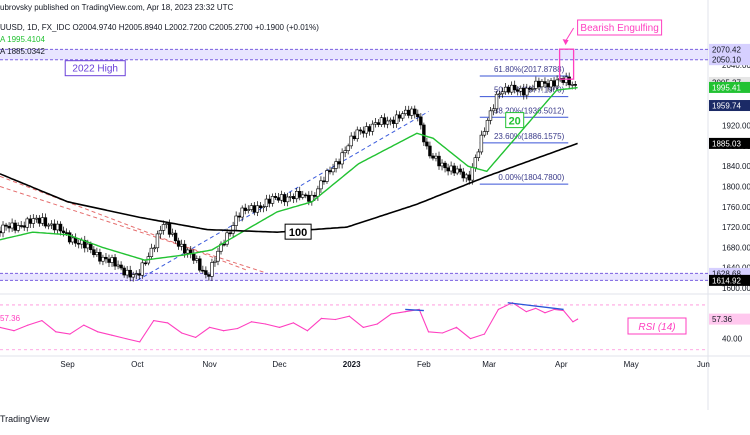 This screenshot has height=435, width=750. I want to click on price-tag-label: 1959.74, so click(726, 106).